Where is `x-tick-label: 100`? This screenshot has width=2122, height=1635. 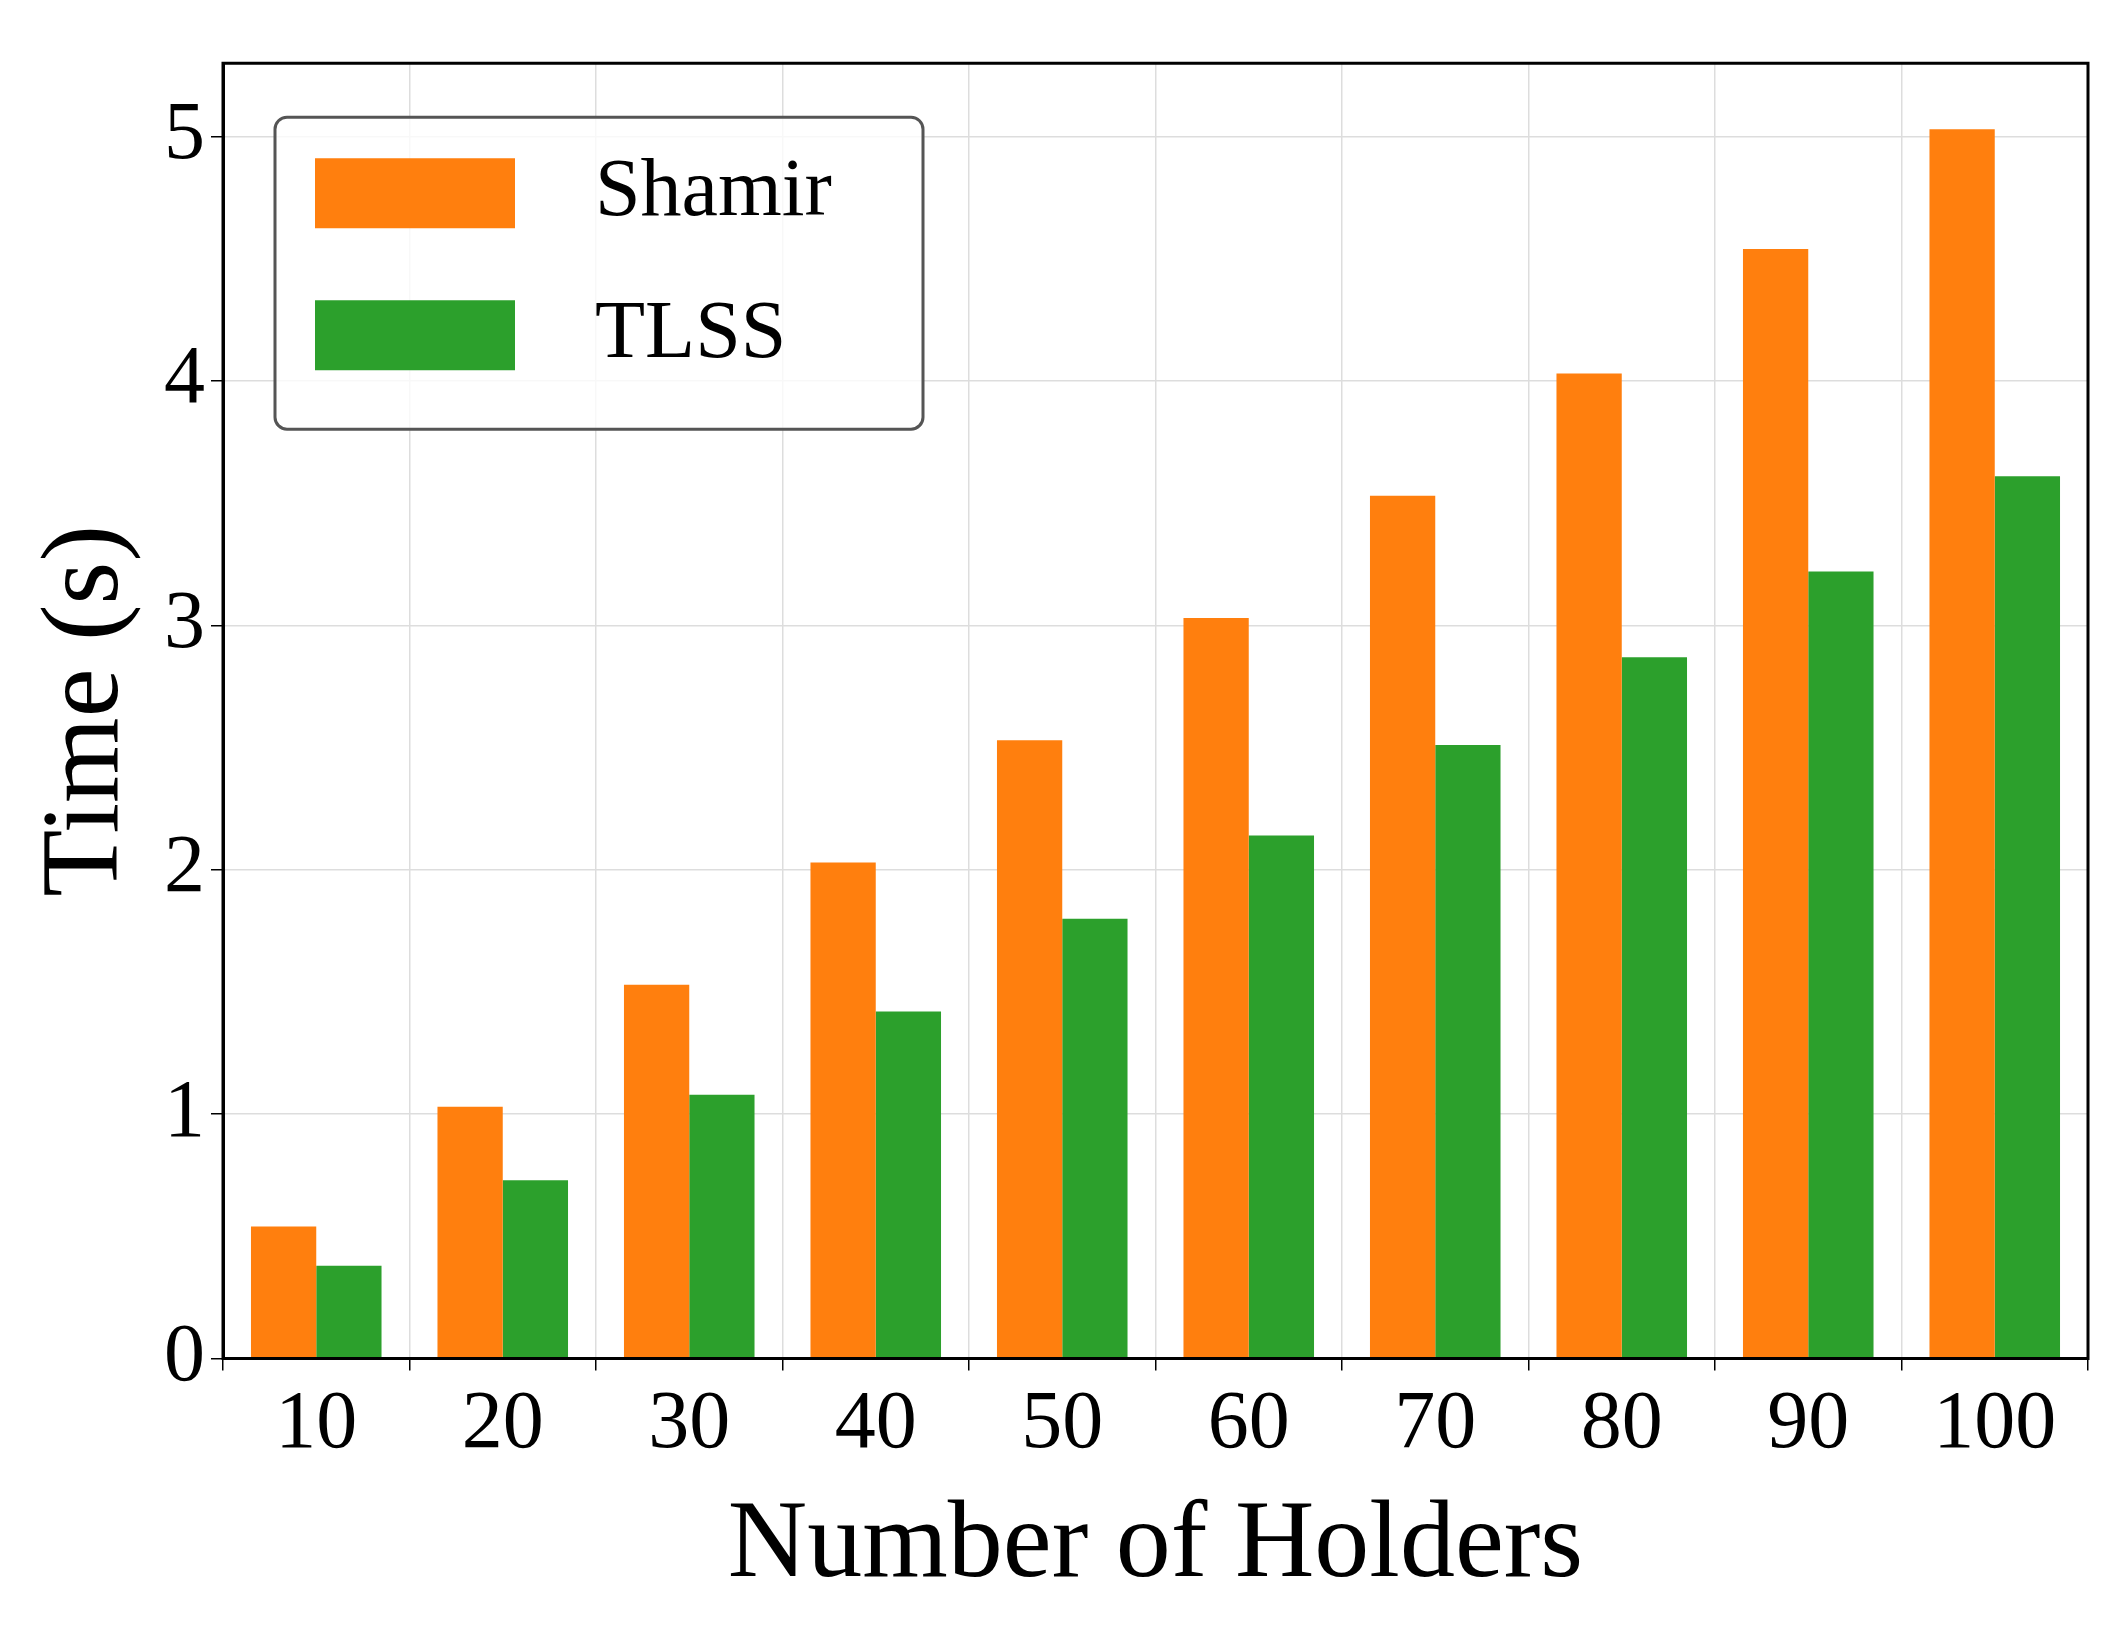 x-tick-label: 100 is located at coordinates (1995, 1420).